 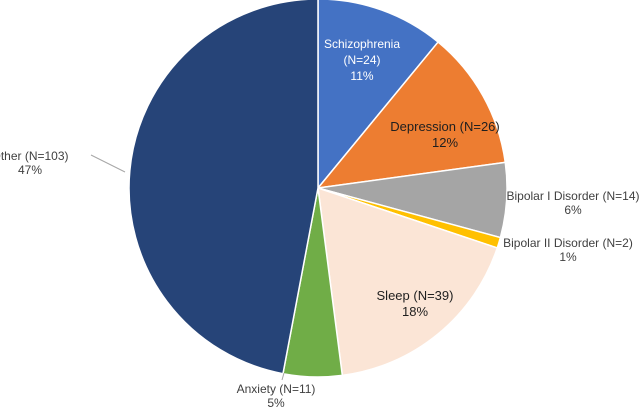 I want to click on slice-label-depression: Depression (N=26) 12%, so click(x=444, y=134).